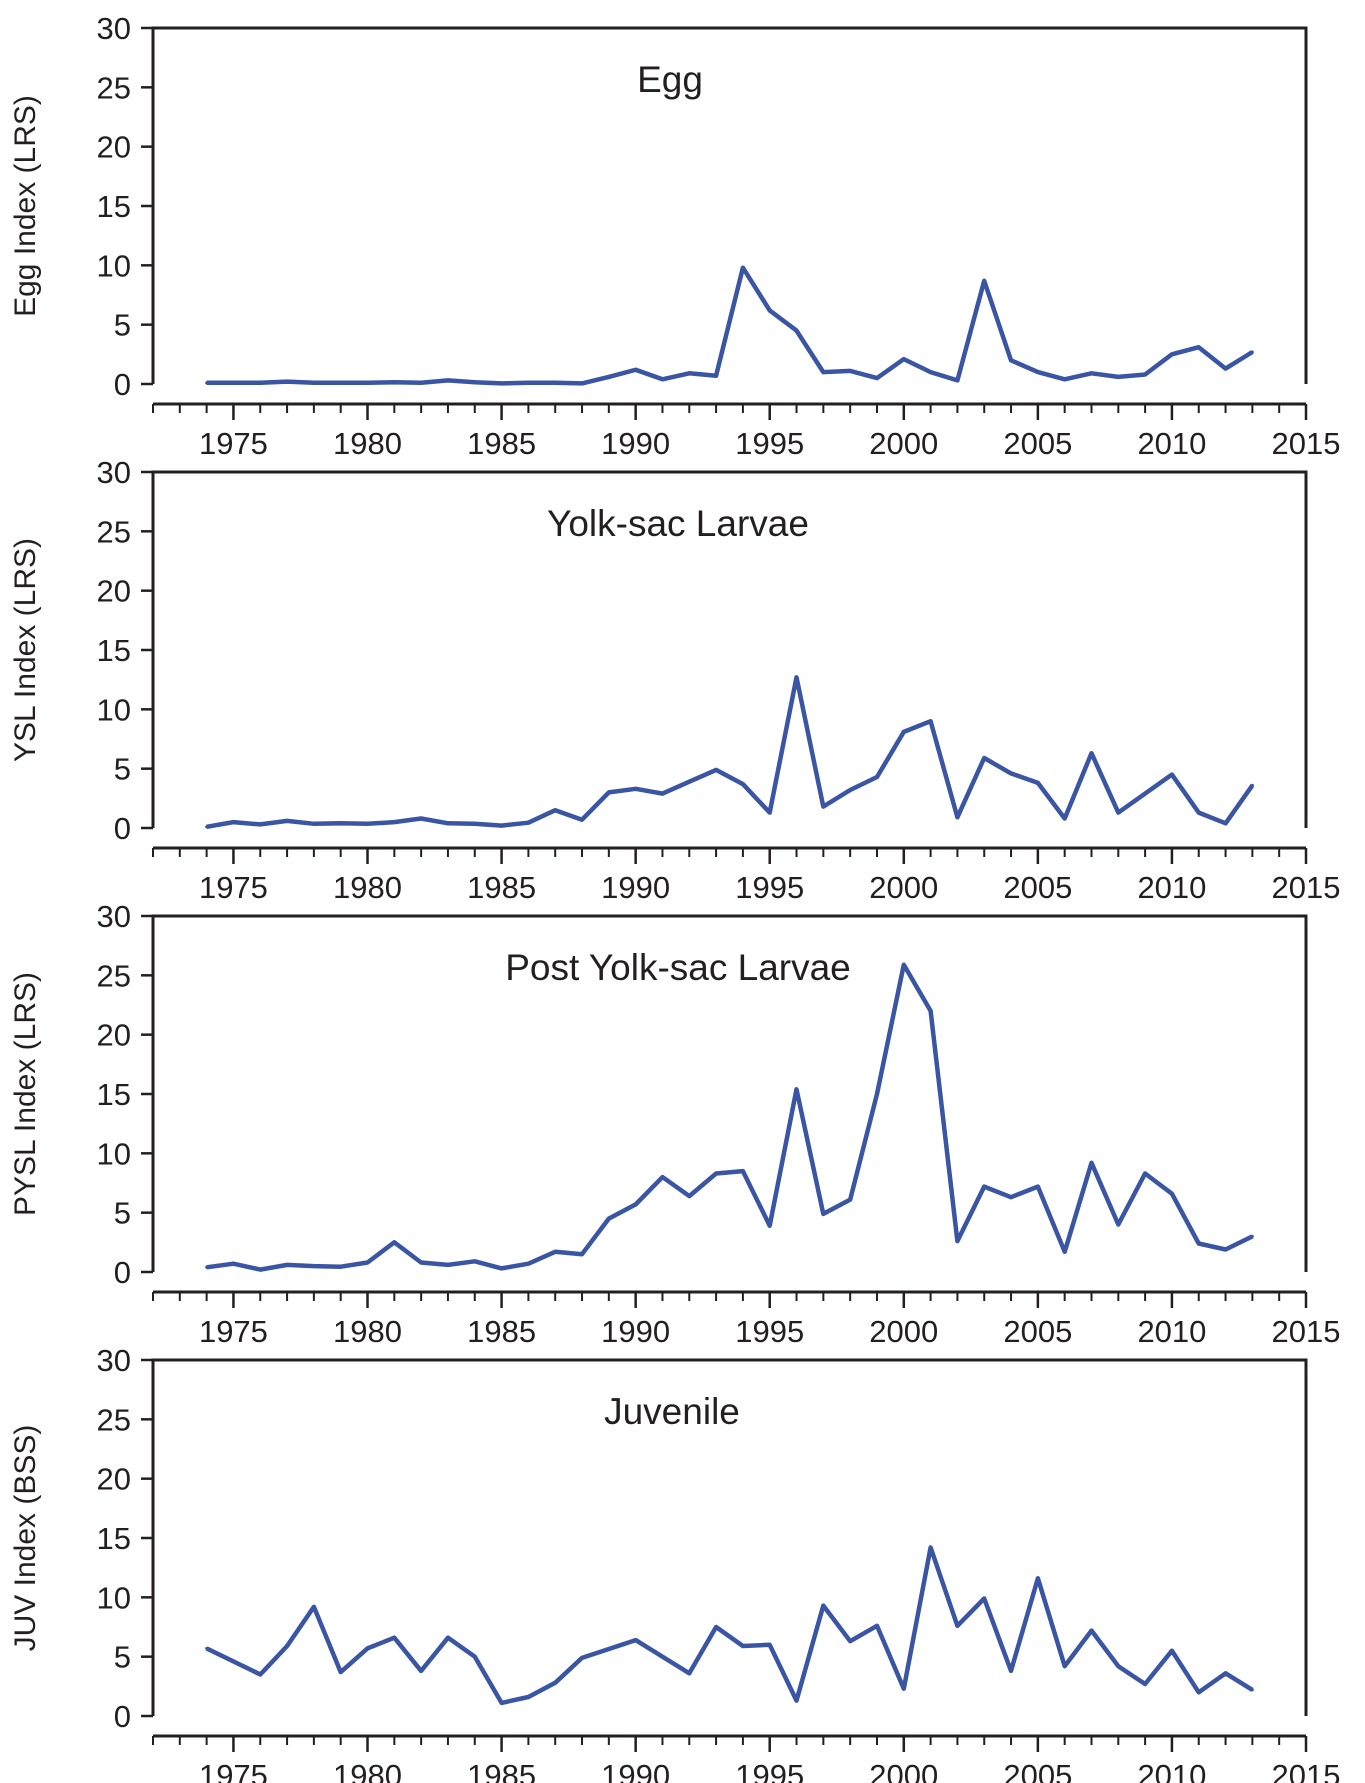 This screenshot has height=1783, width=1365. What do you see at coordinates (25, 206) in the screenshot?
I see `y-axis-label: Egg Index (LRS)` at bounding box center [25, 206].